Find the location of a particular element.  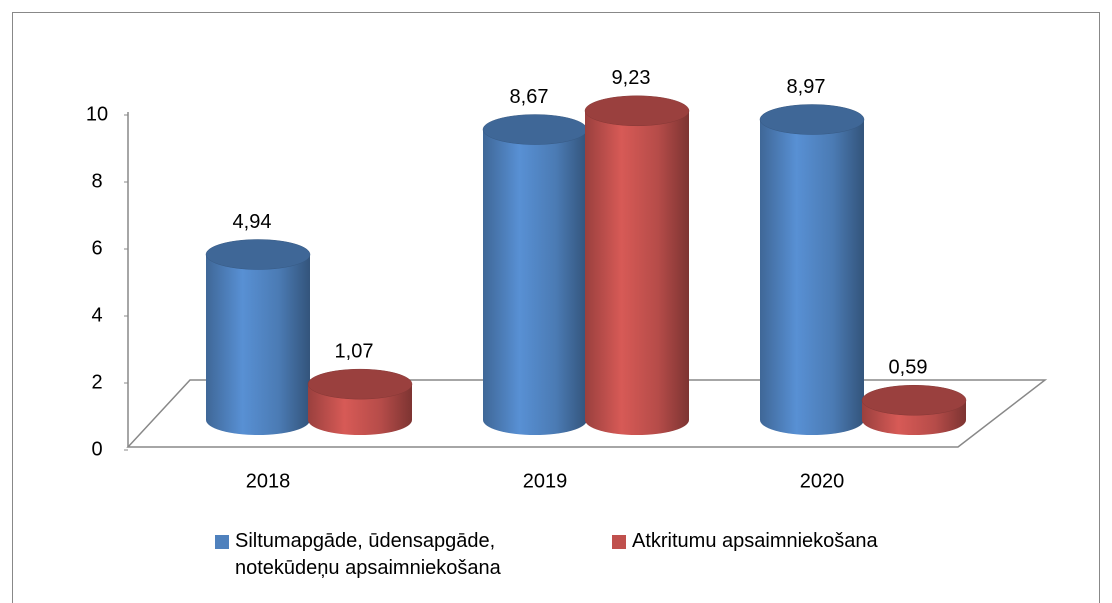

floor is located at coordinates (587, 413).